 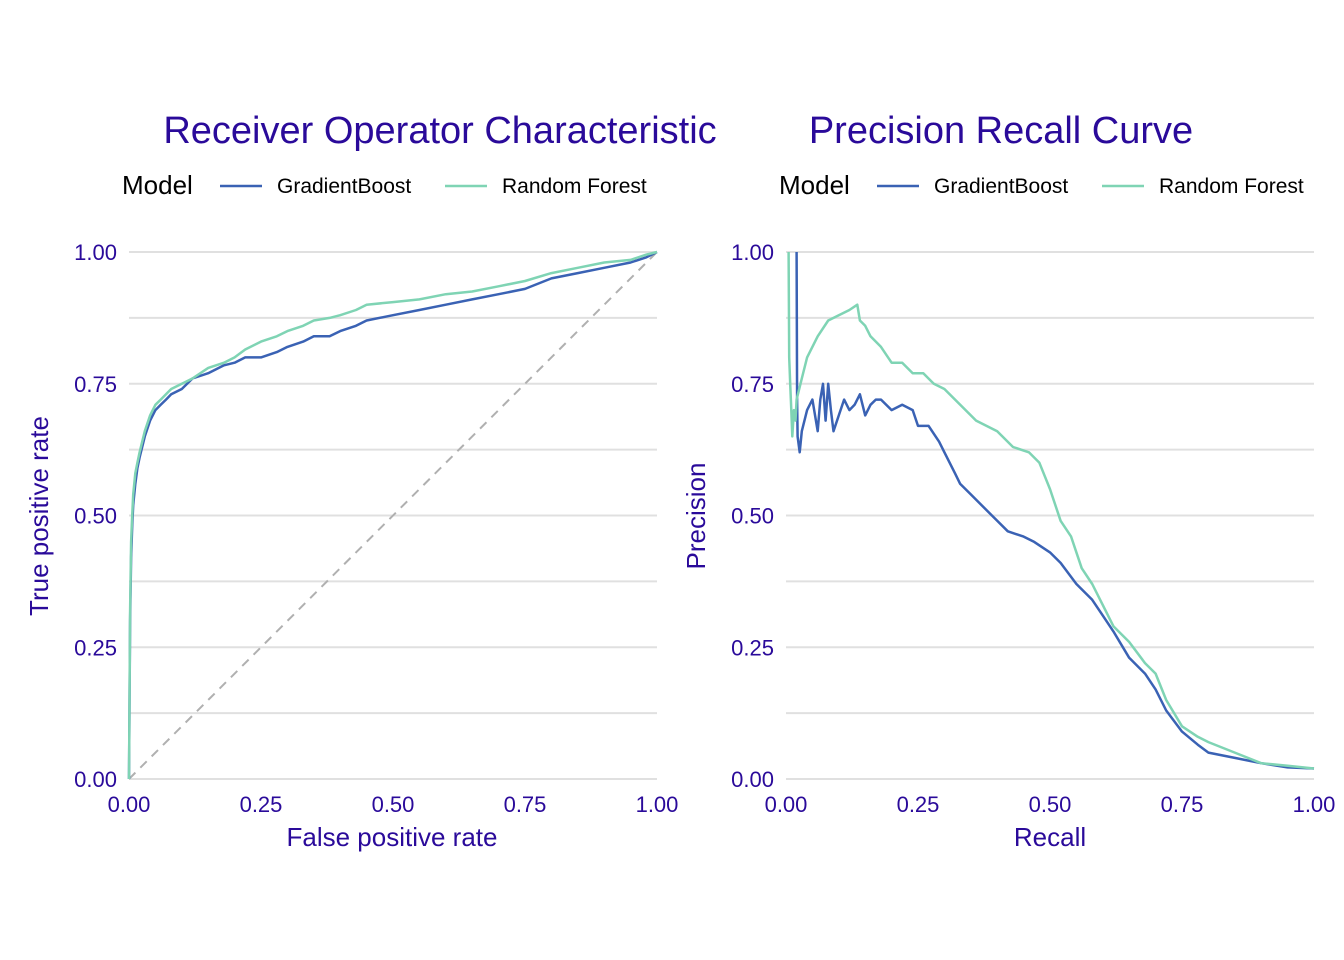 I want to click on roc-x-tick-label: 0.75, so click(x=525, y=804).